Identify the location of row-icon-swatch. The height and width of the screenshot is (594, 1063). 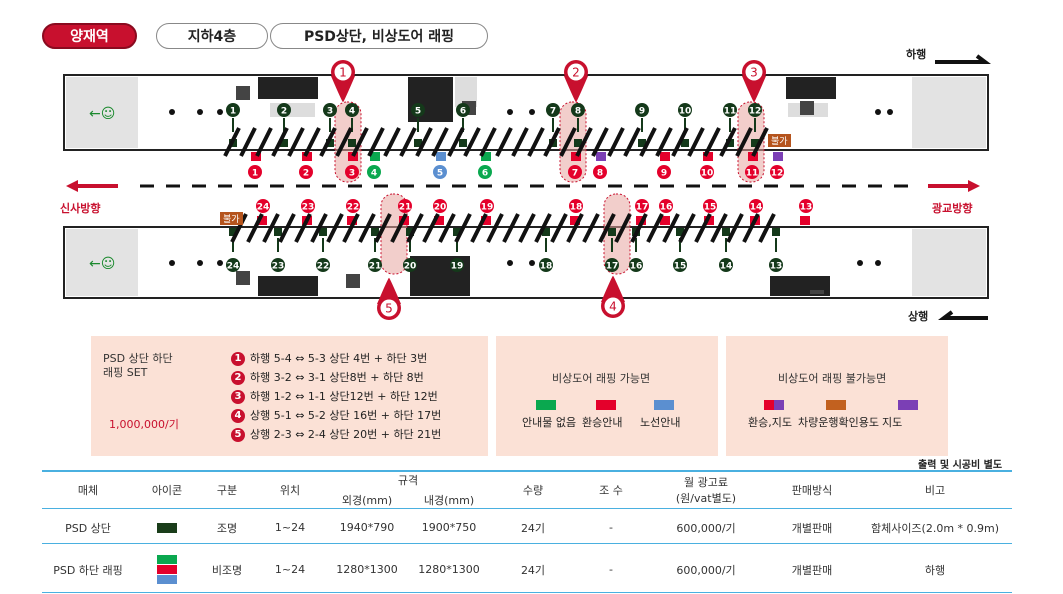
(167, 527).